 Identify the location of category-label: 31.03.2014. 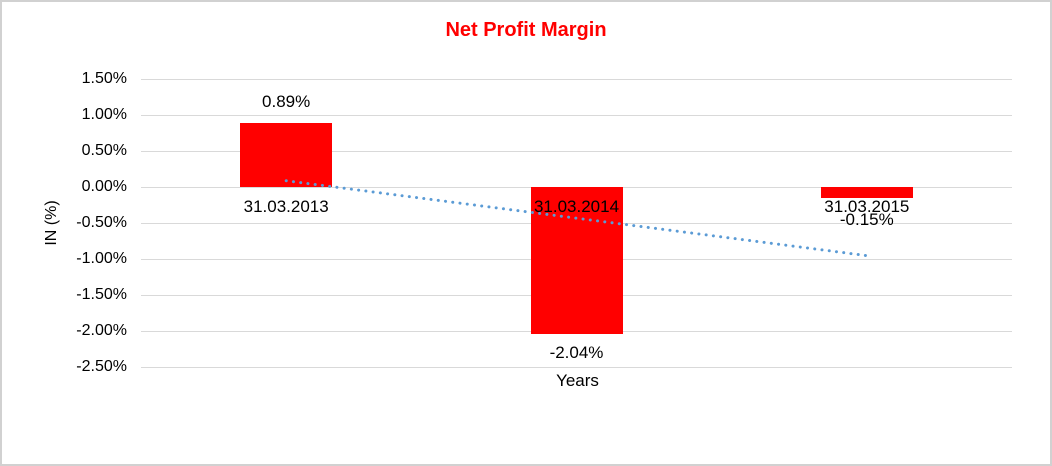
(576, 206).